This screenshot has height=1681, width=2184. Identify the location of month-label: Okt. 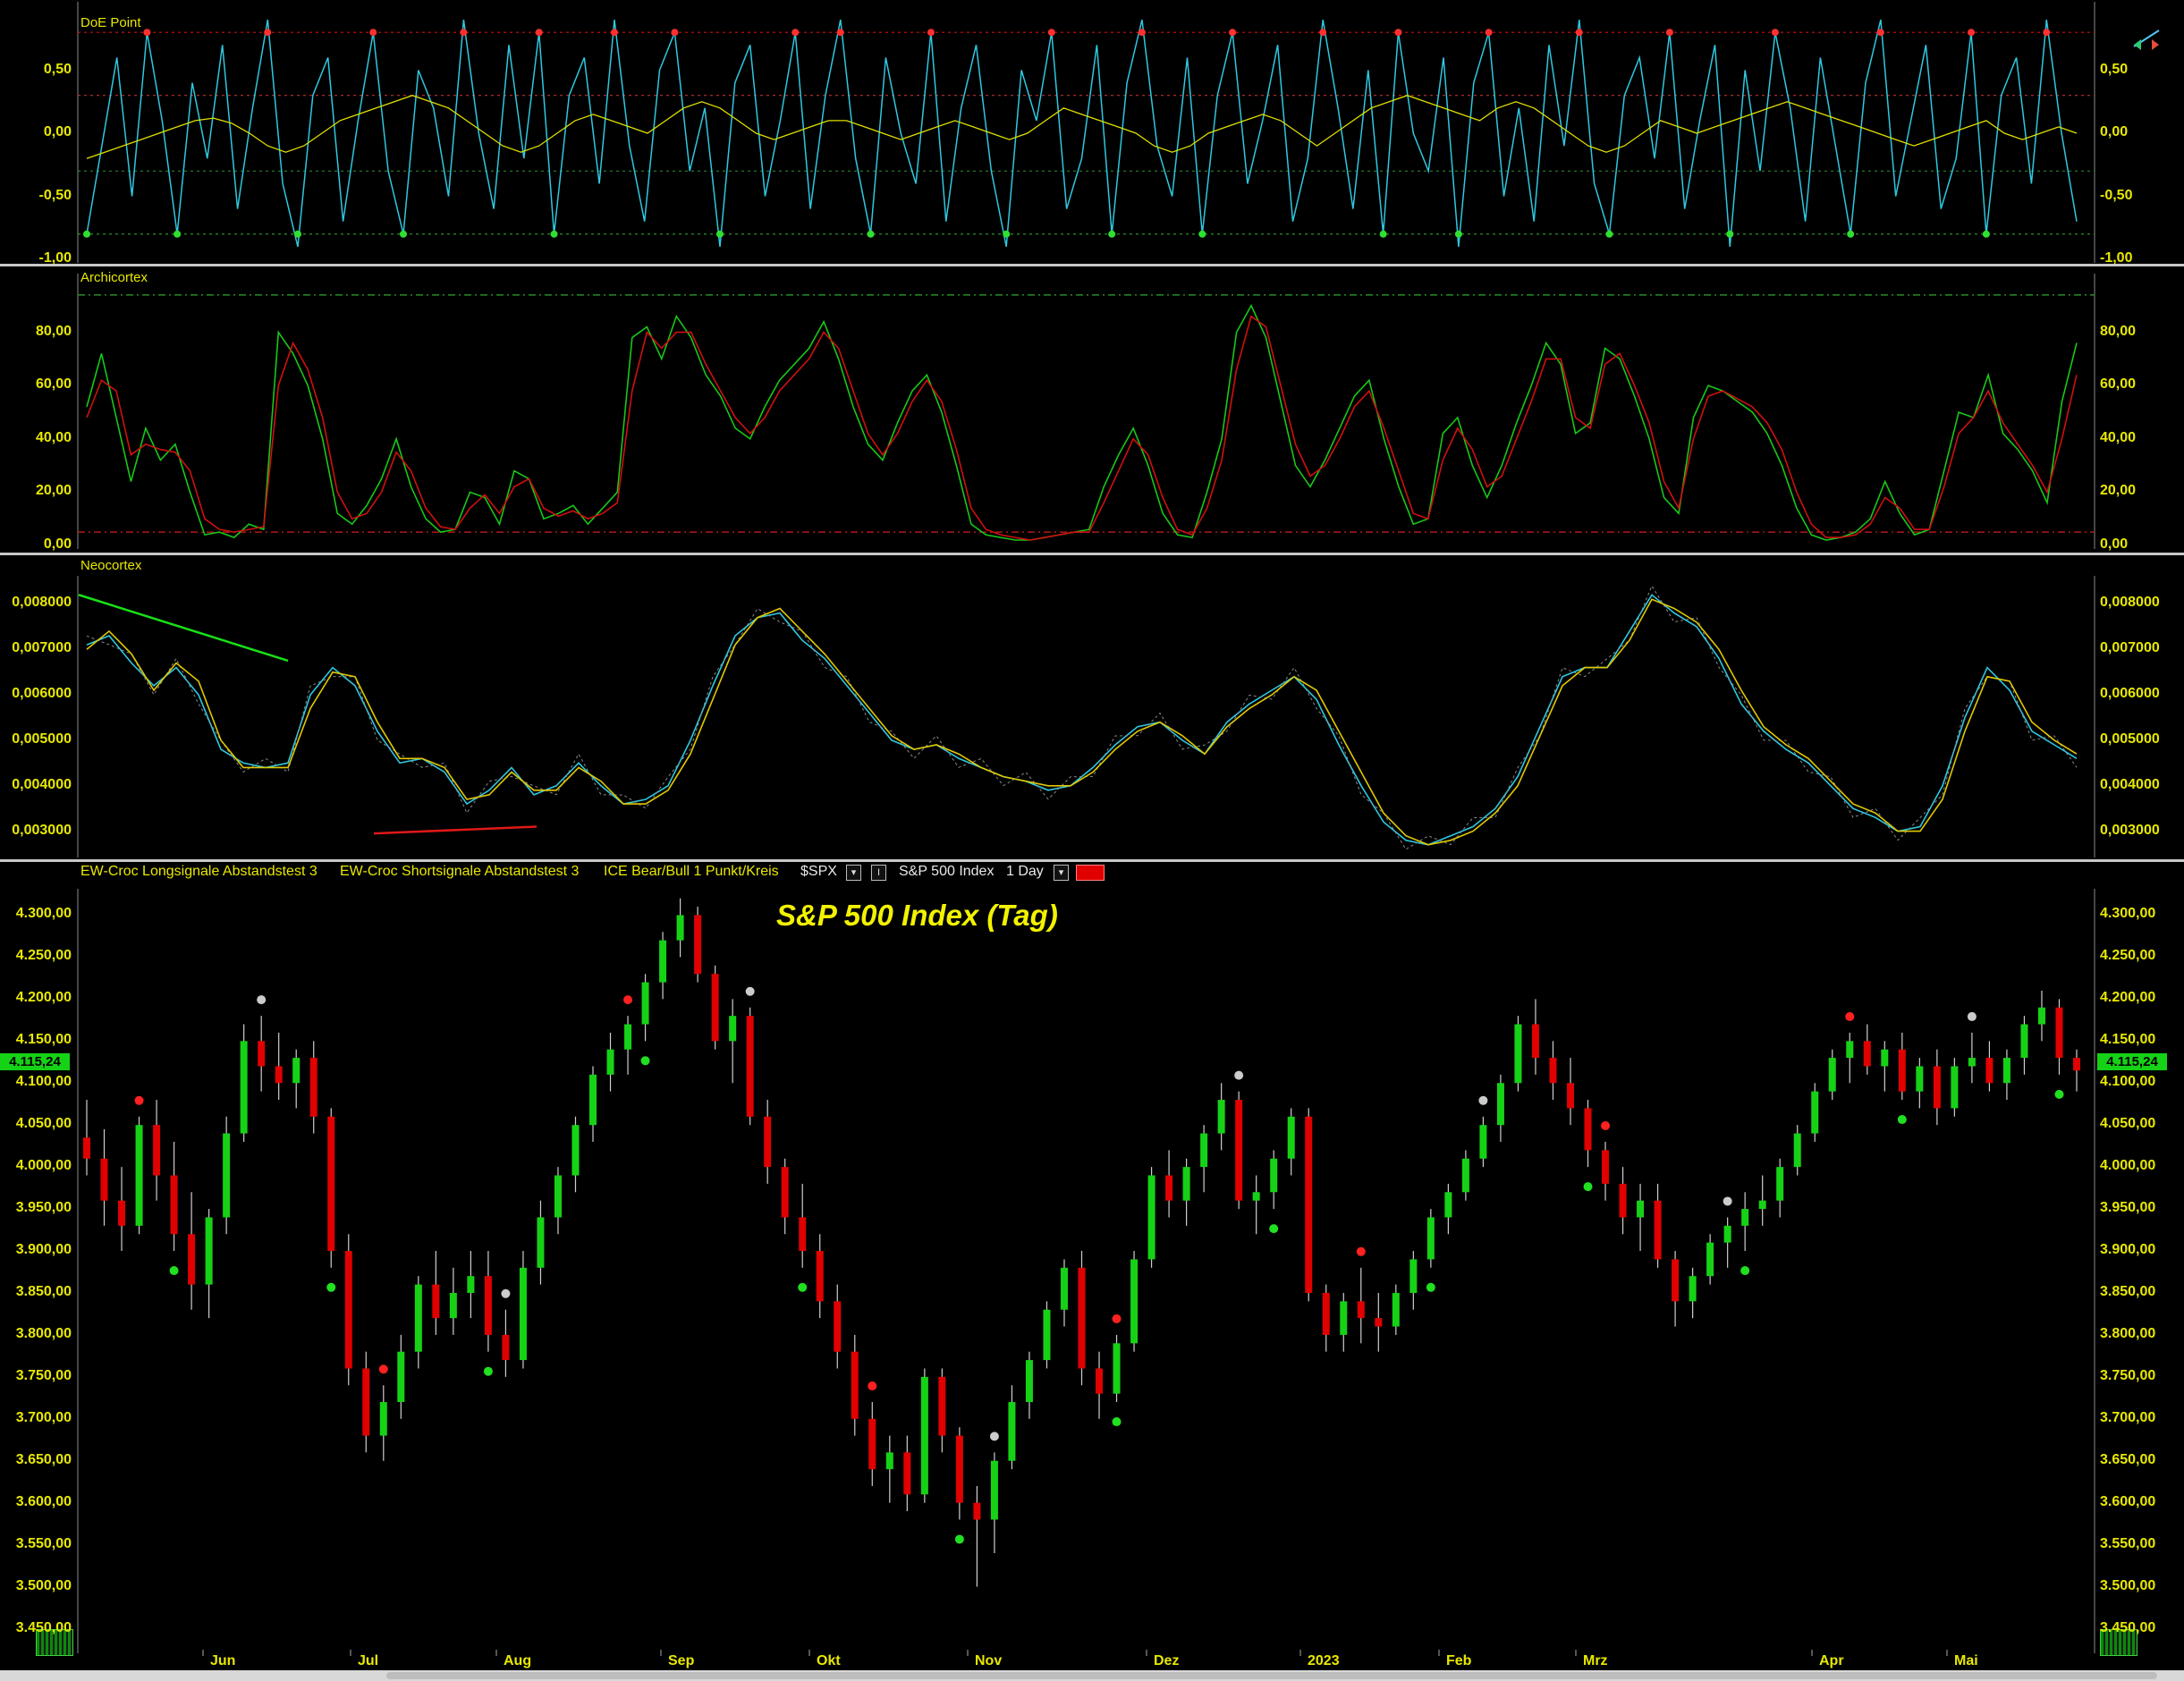
(829, 1660).